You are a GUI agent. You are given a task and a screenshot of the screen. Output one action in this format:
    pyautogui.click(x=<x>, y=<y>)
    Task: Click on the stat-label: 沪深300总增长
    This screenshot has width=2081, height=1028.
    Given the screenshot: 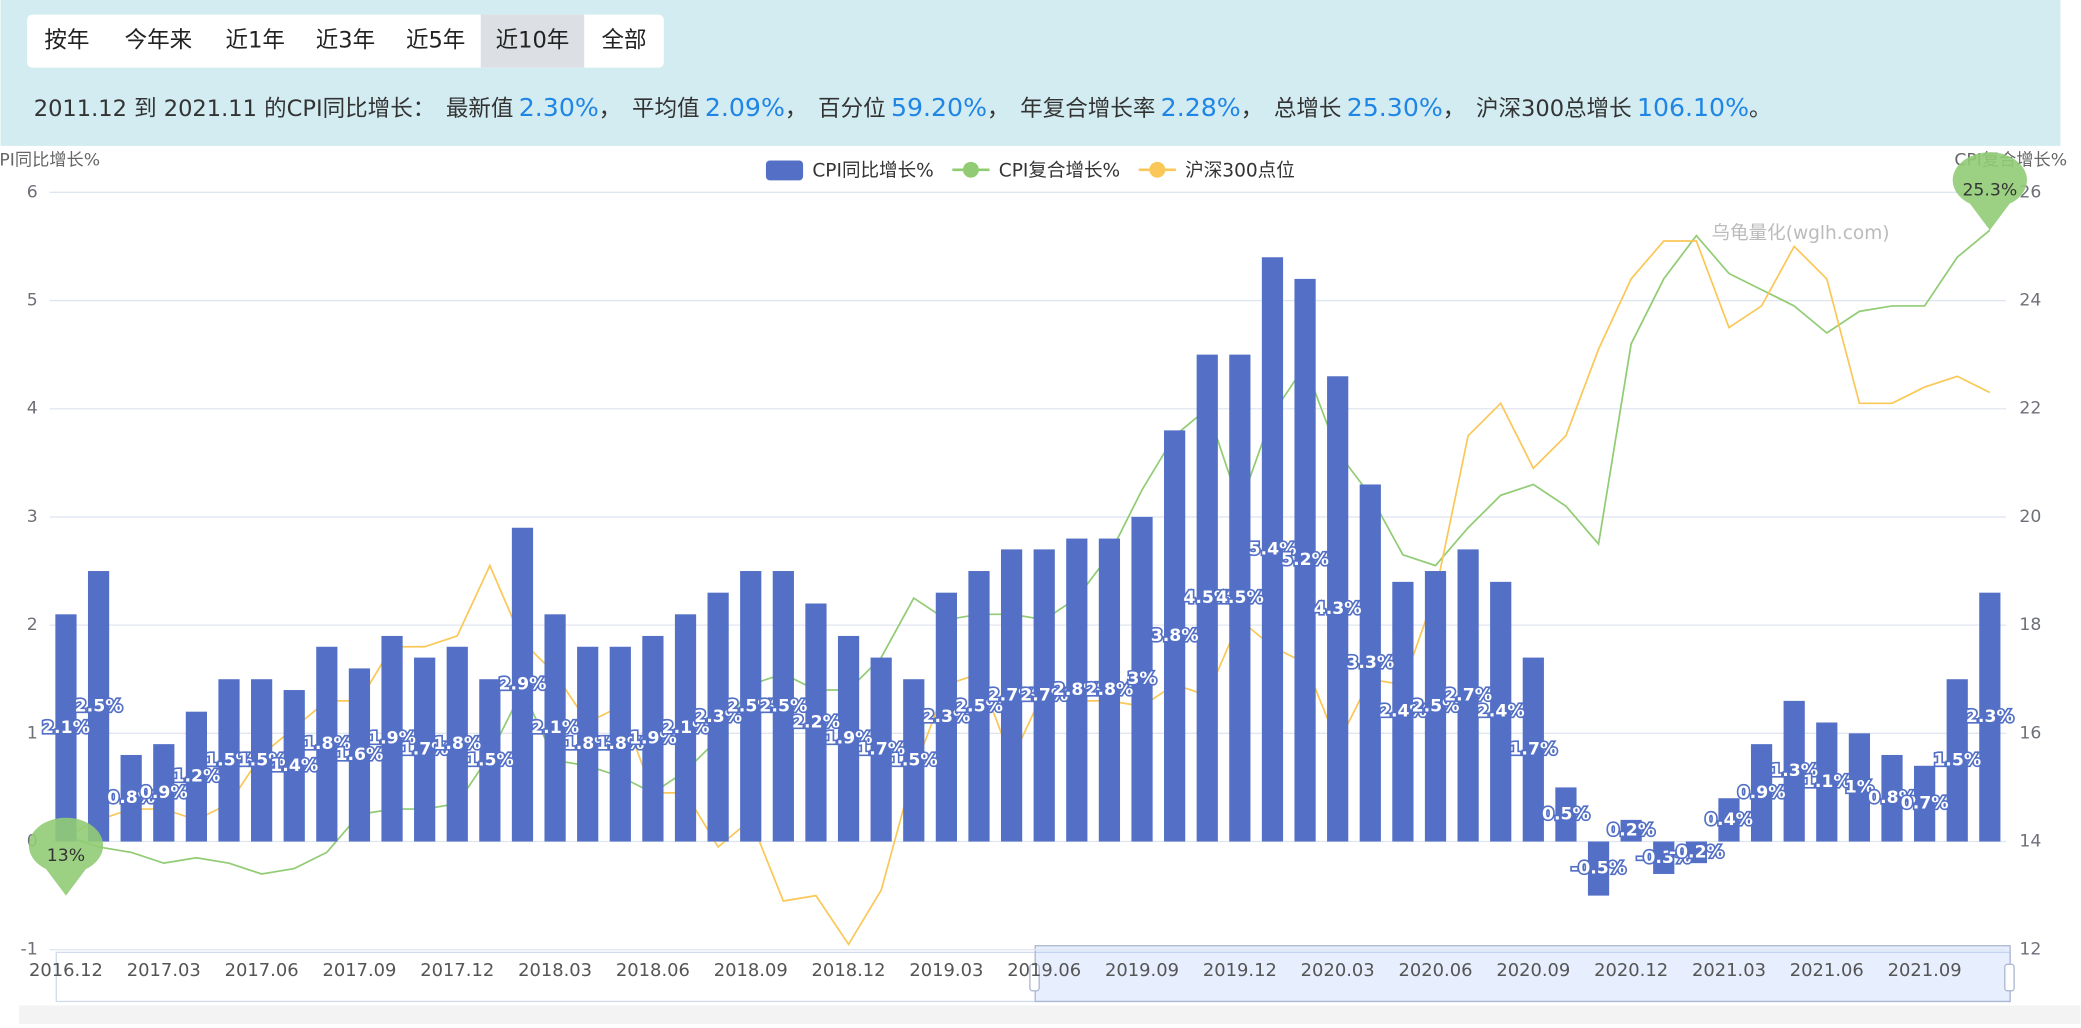 What is the action you would take?
    pyautogui.click(x=1554, y=108)
    